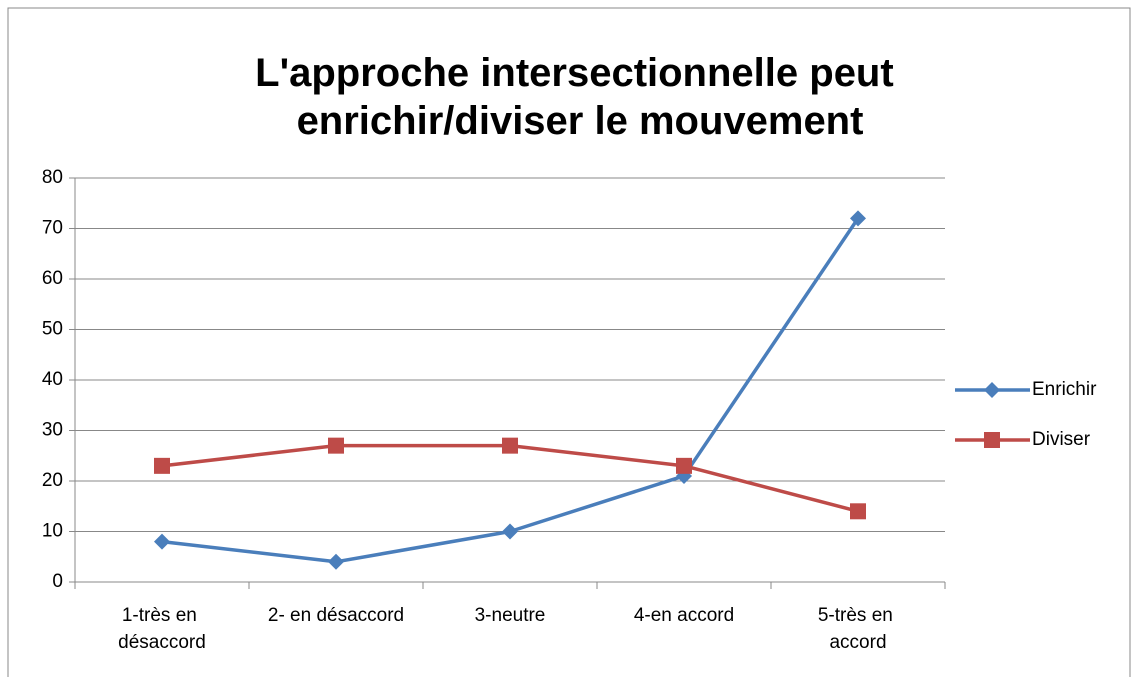  I want to click on x-tick-label: 5-très en accord, so click(858, 629).